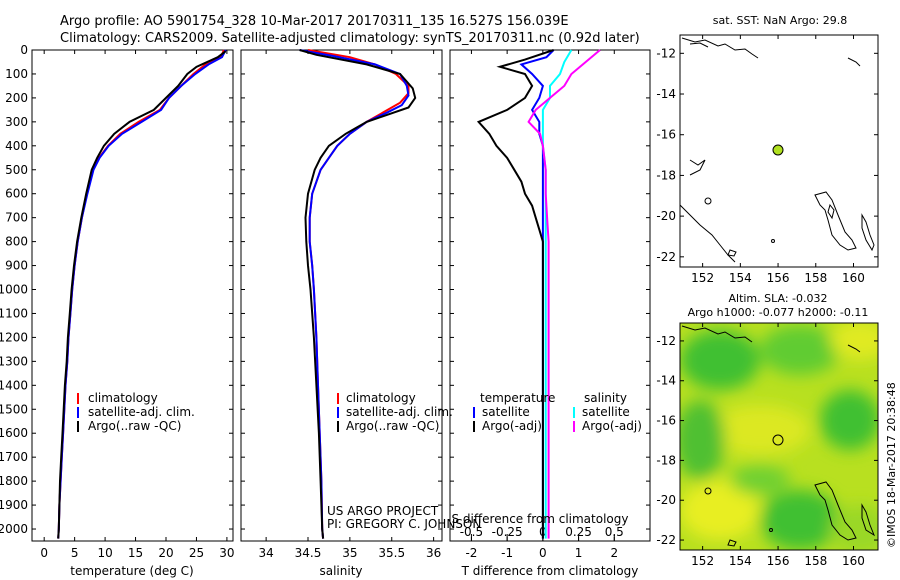 The height and width of the screenshot is (580, 900). Describe the element at coordinates (104, 553) in the screenshot. I see `x-tick-label: 10` at that location.